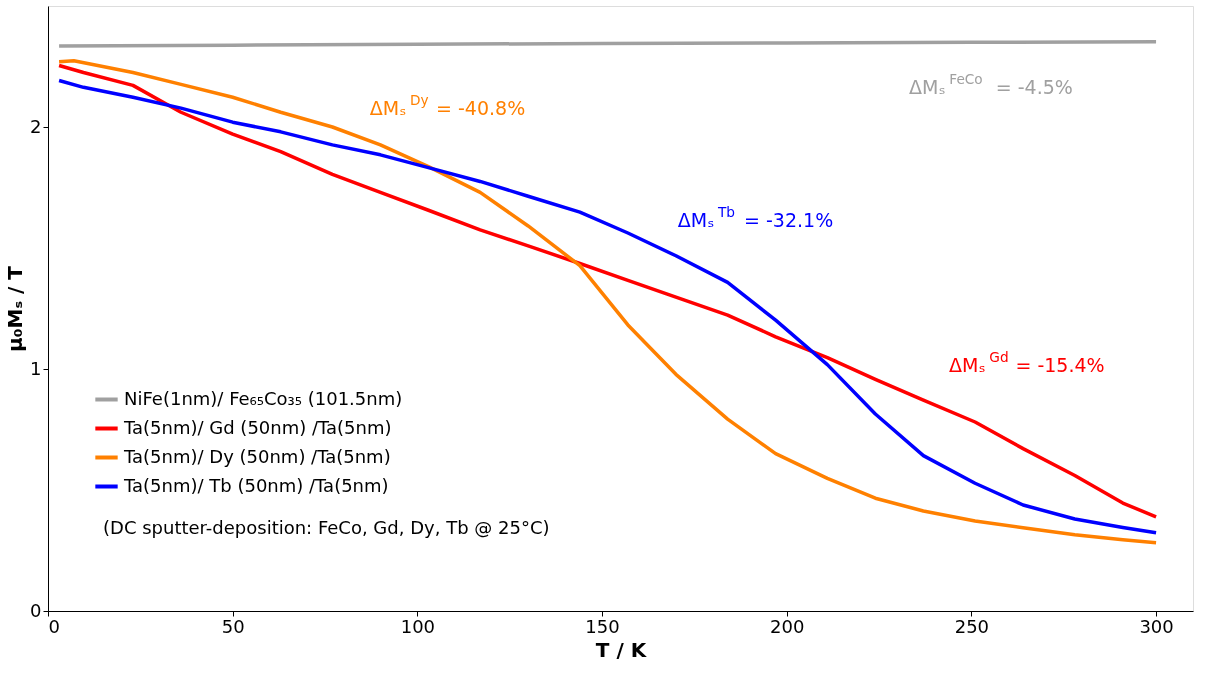 This screenshot has height=683, width=1223. What do you see at coordinates (326, 528) in the screenshot?
I see `annotation: (DC sputter-deposition: FeCo, Gd, Dy, Tb @ 25°C)` at bounding box center [326, 528].